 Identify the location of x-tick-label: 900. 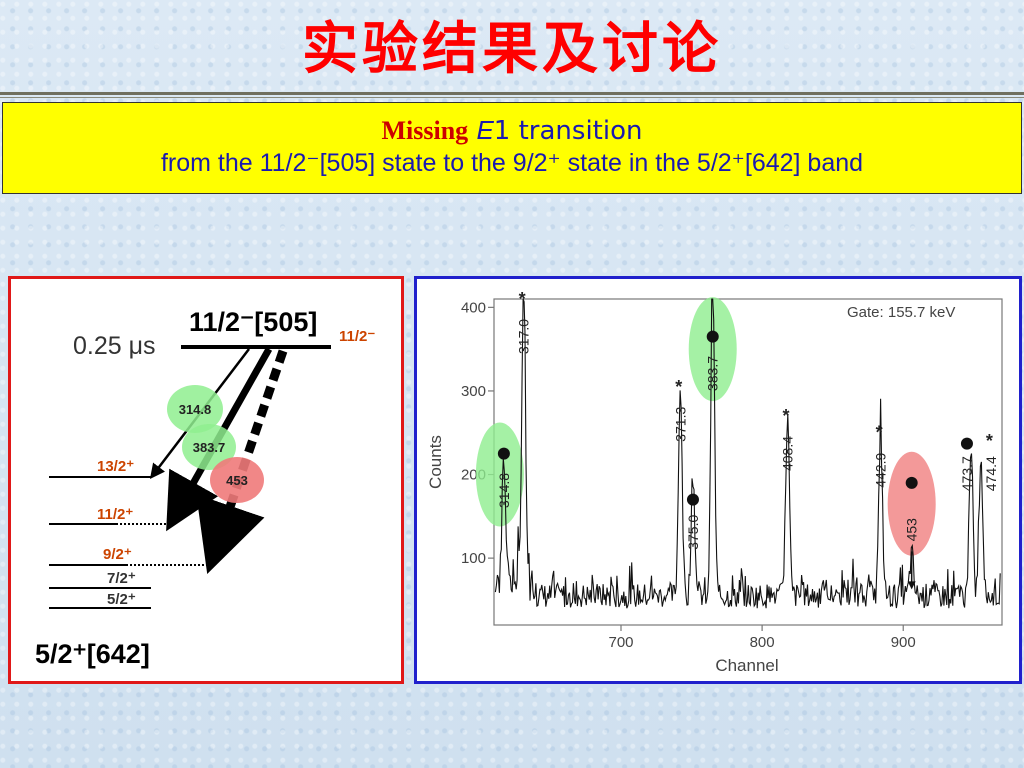
(903, 642).